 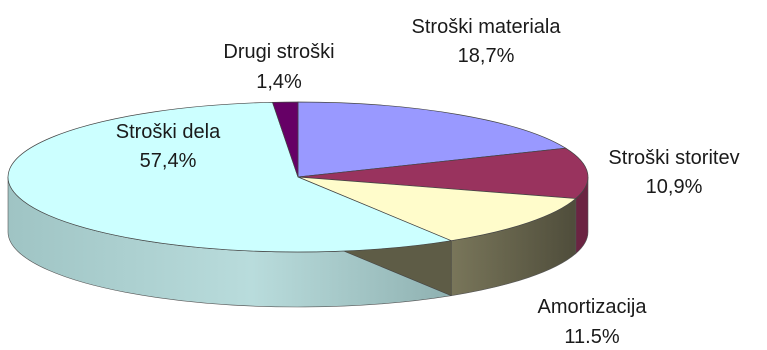 I want to click on slice-drugi-stroski, so click(x=285, y=139).